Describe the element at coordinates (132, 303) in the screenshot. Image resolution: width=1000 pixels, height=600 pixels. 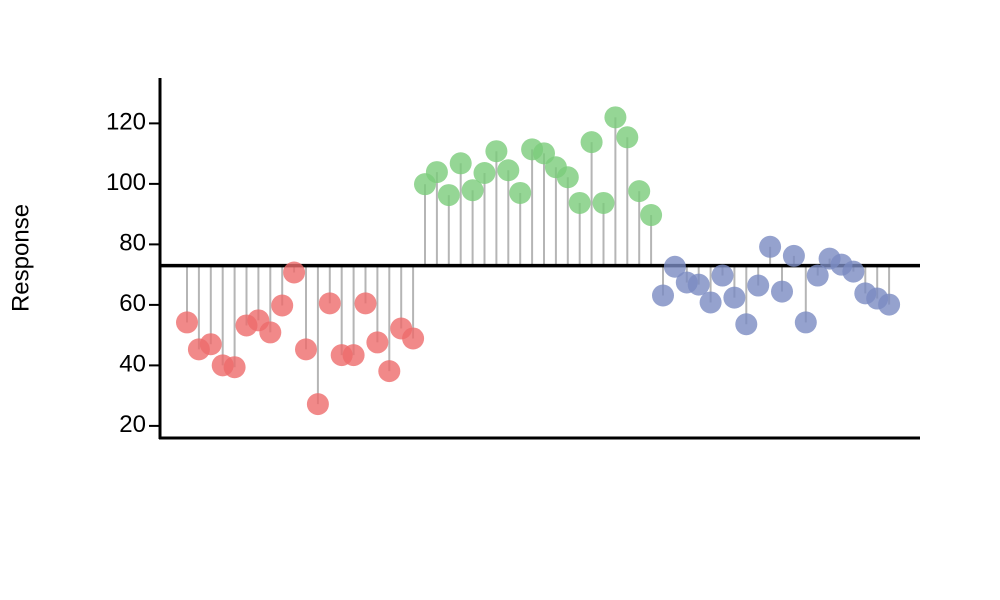
I see `y-tick-label: 60` at that location.